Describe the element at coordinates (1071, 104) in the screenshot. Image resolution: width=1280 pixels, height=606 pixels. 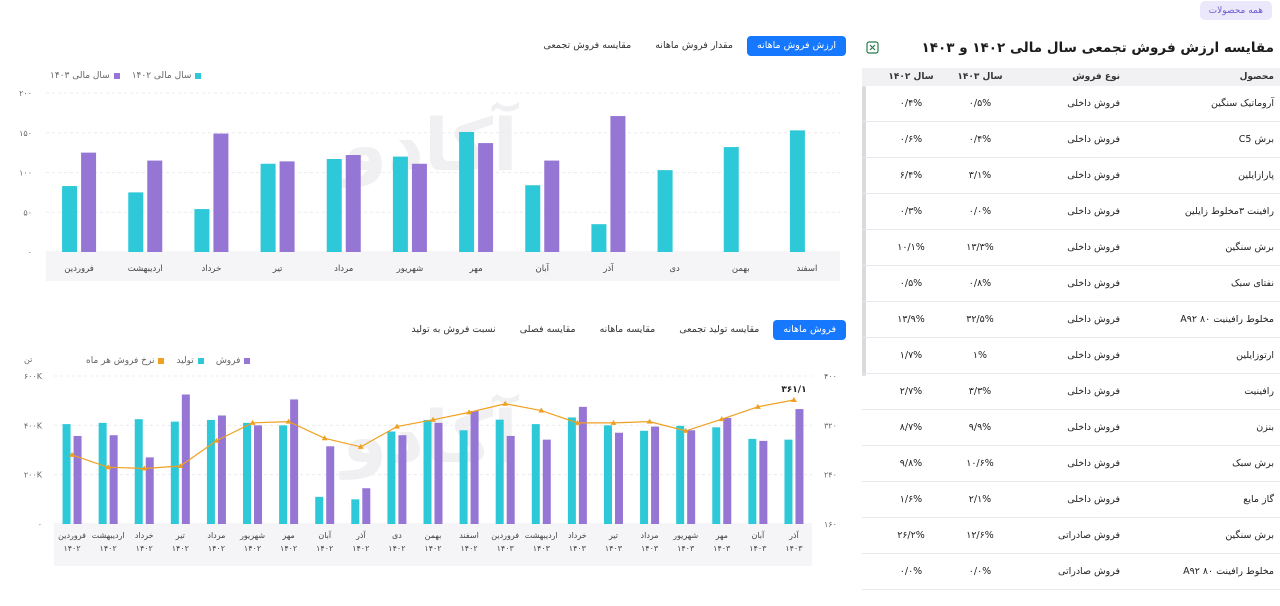
I see `table-row: آروماتیک سنگین فروش داخلی ۰/۵% ۰/۴%` at that location.